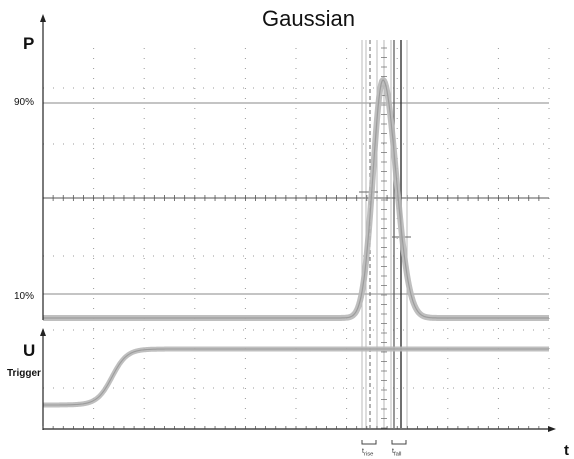  What do you see at coordinates (24, 373) in the screenshot?
I see `trigger-label: Trigger` at bounding box center [24, 373].